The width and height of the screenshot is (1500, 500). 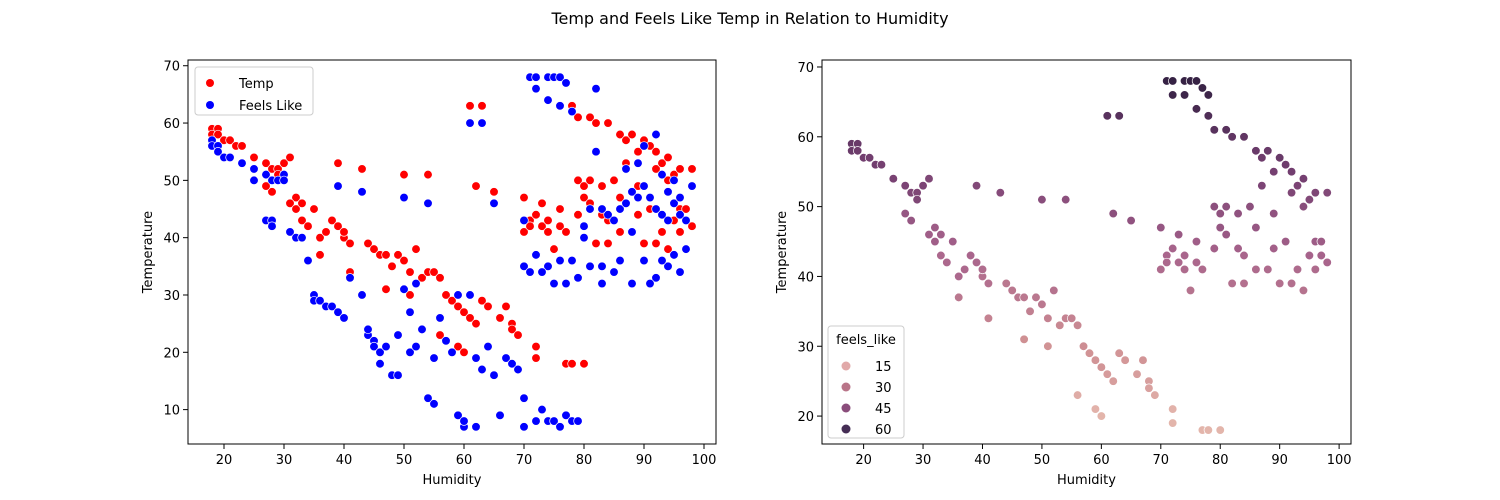 I want to click on legend-label: Temp, so click(x=256, y=84).